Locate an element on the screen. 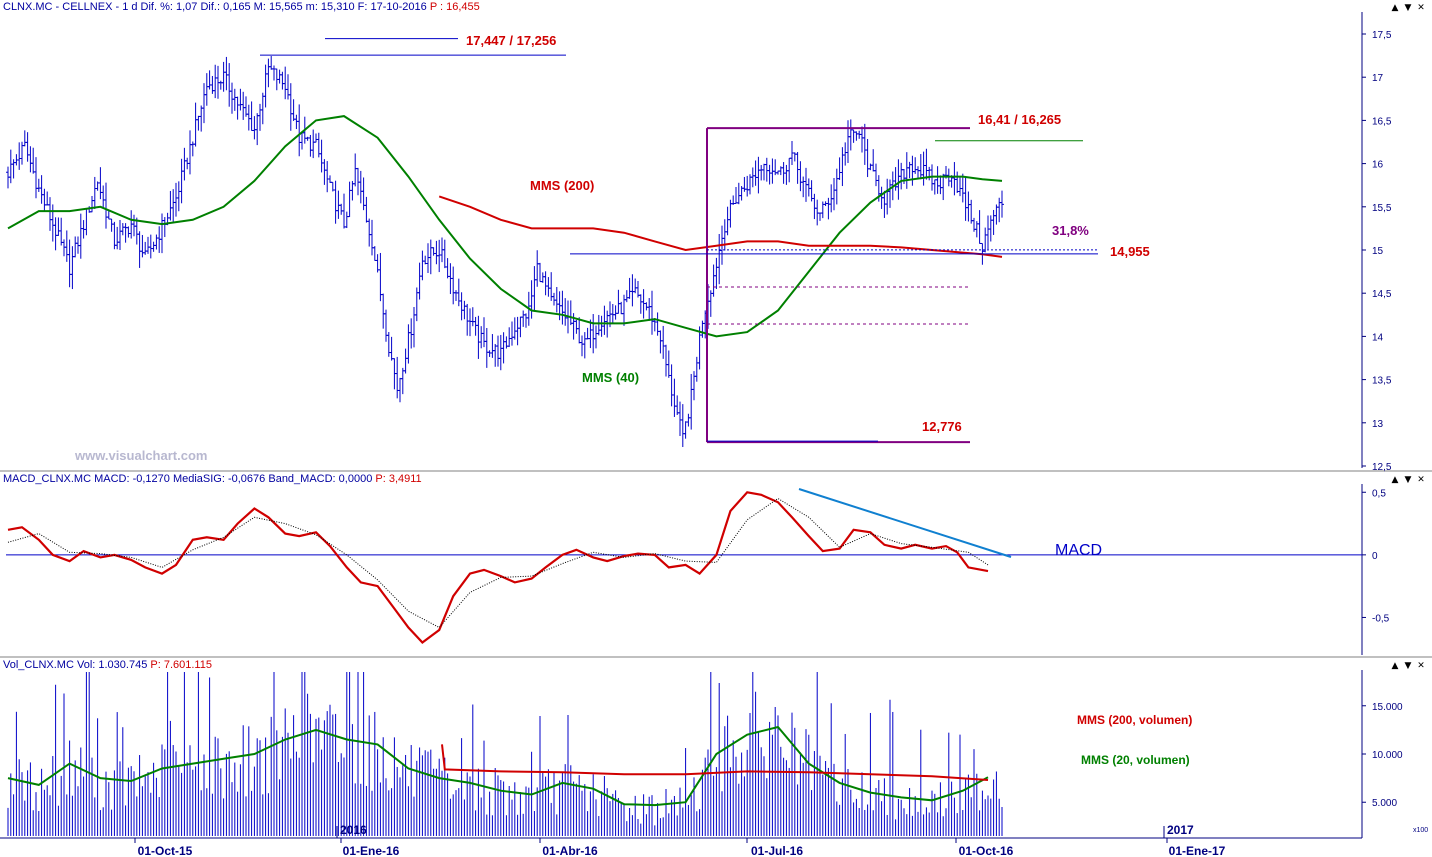  macd-line is located at coordinates (498, 567).